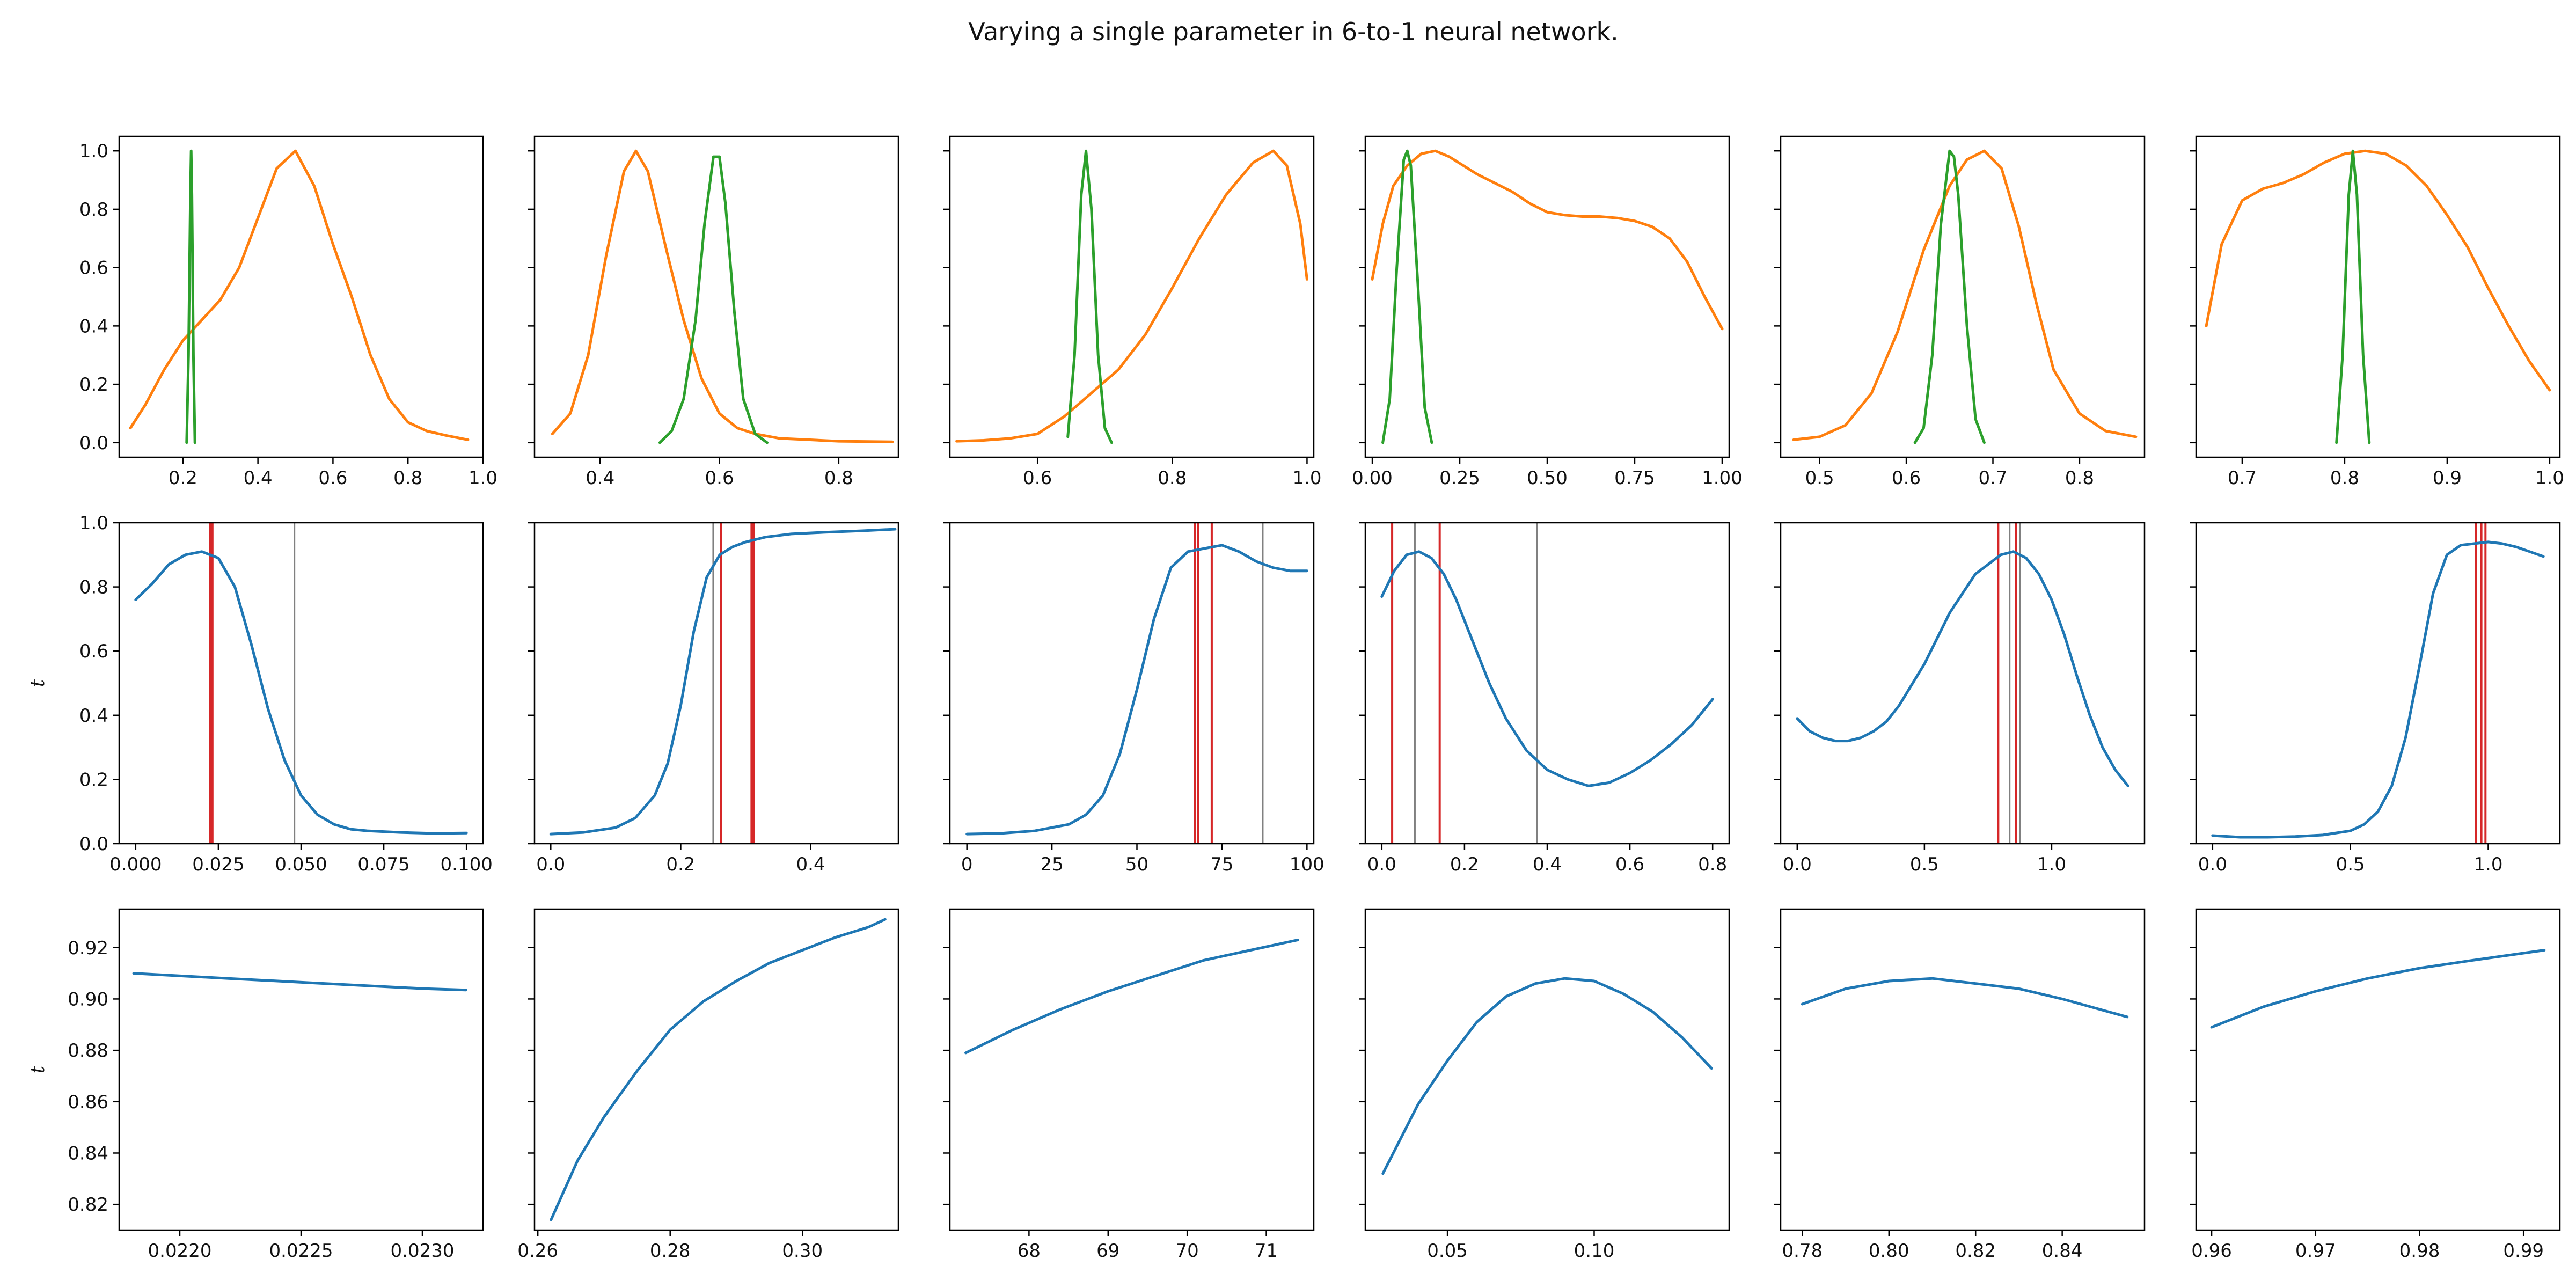 The height and width of the screenshot is (1288, 2576). Describe the element at coordinates (550, 864) in the screenshot. I see `x-tick-label: 0.0` at that location.